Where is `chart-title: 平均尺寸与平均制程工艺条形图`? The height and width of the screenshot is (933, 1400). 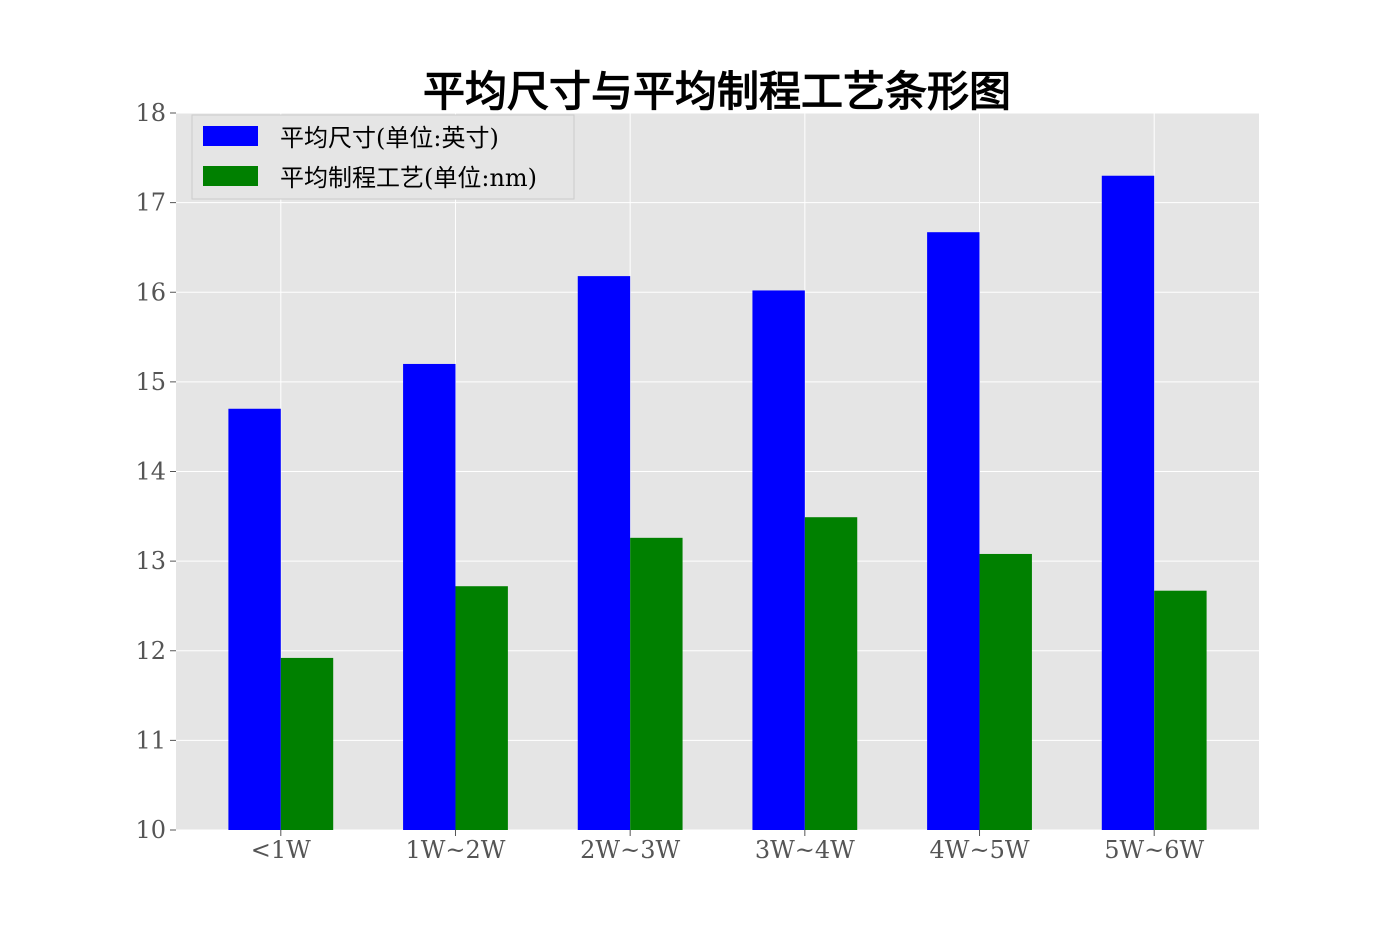 chart-title: 平均尺寸与平均制程工艺条形图 is located at coordinates (717, 91).